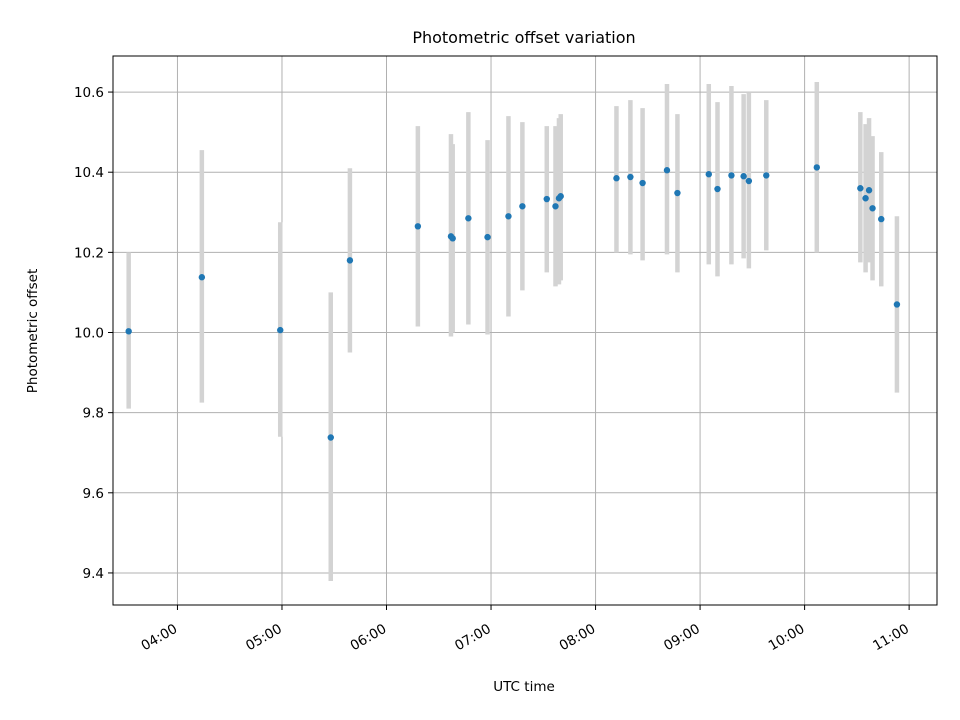 The width and height of the screenshot is (960, 720). I want to click on x-axis-label: UTC time, so click(524, 687).